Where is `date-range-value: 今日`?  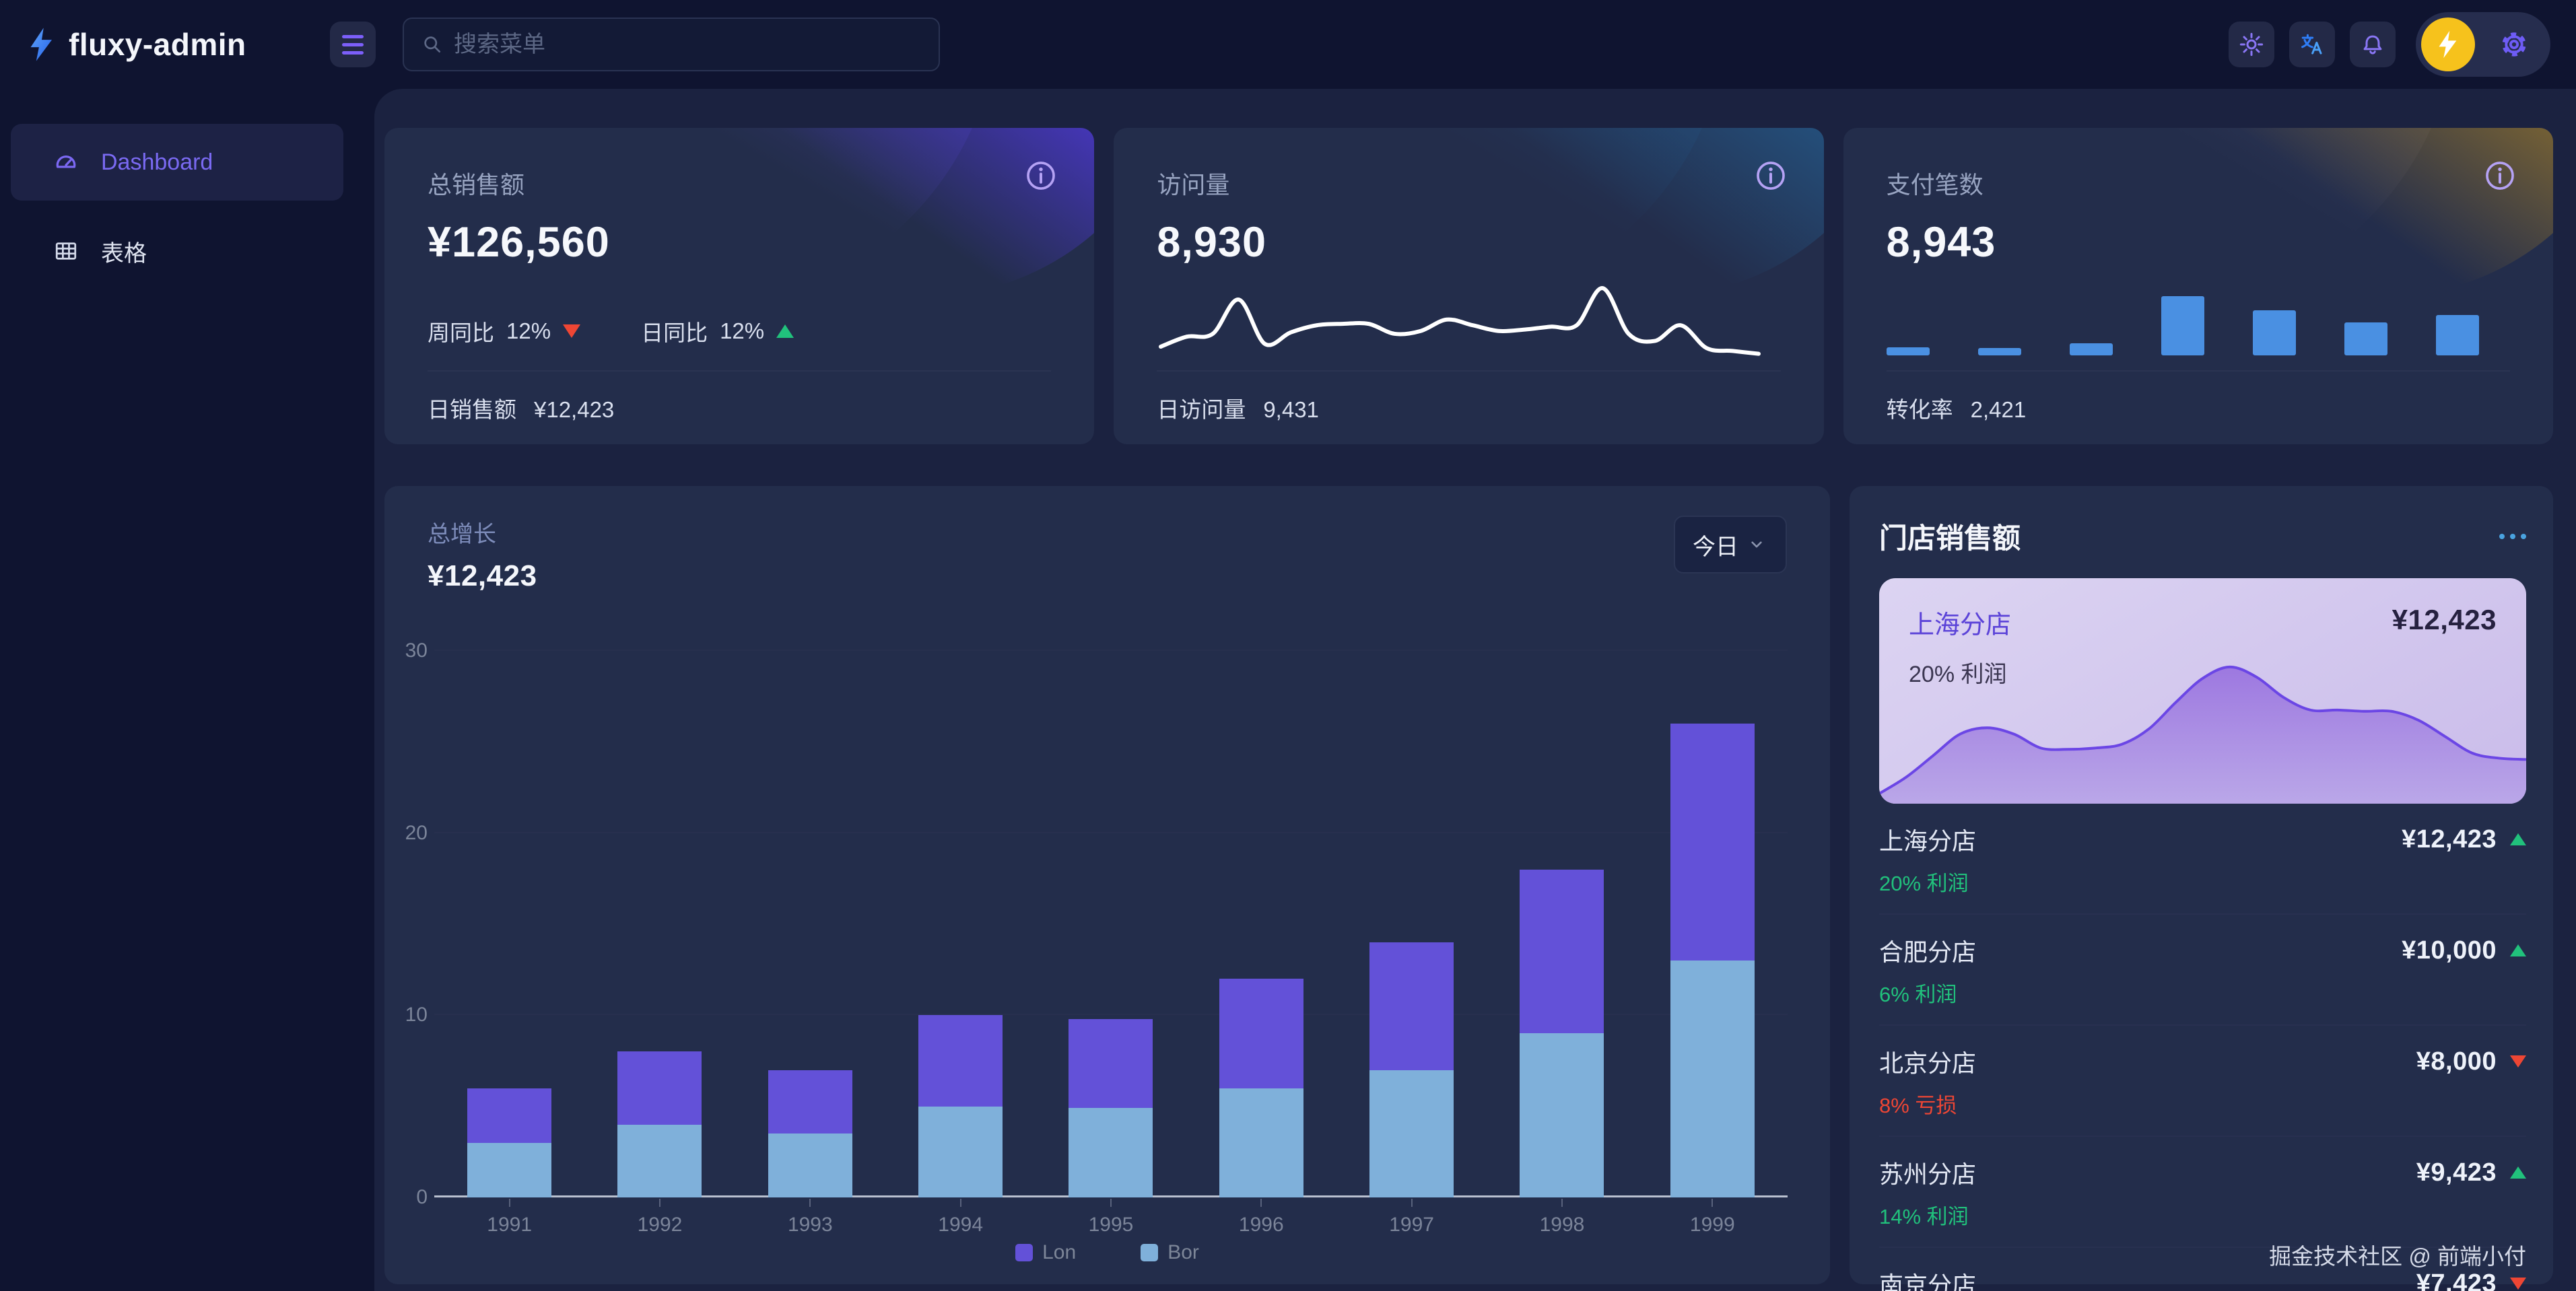
date-range-value: 今日 is located at coordinates (1716, 547).